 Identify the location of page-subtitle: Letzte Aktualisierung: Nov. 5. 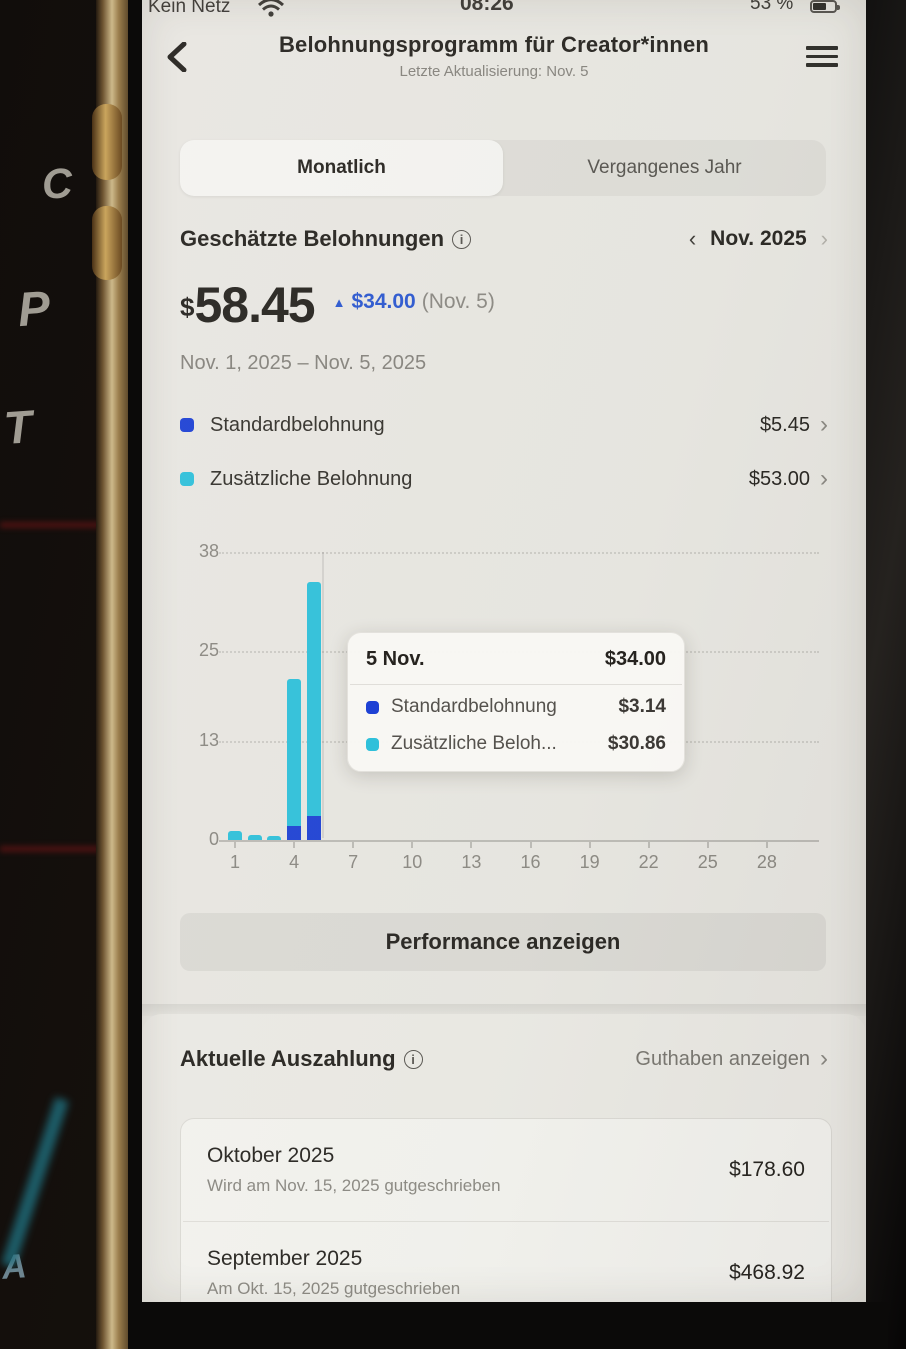
(494, 71).